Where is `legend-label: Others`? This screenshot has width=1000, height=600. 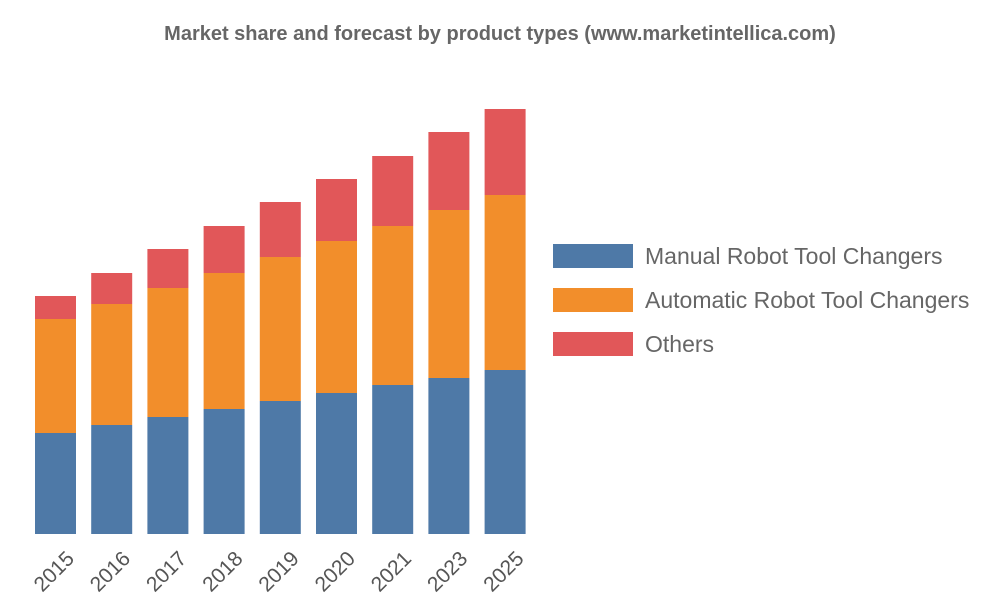
legend-label: Others is located at coordinates (679, 344).